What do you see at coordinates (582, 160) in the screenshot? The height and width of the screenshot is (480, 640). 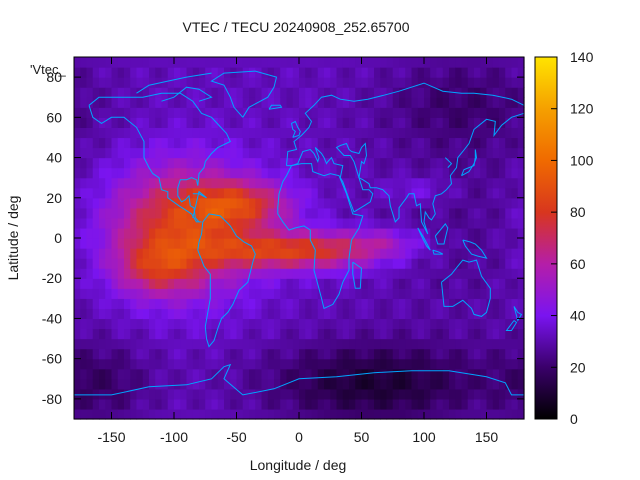 I see `colorbar-tick-label: 100` at bounding box center [582, 160].